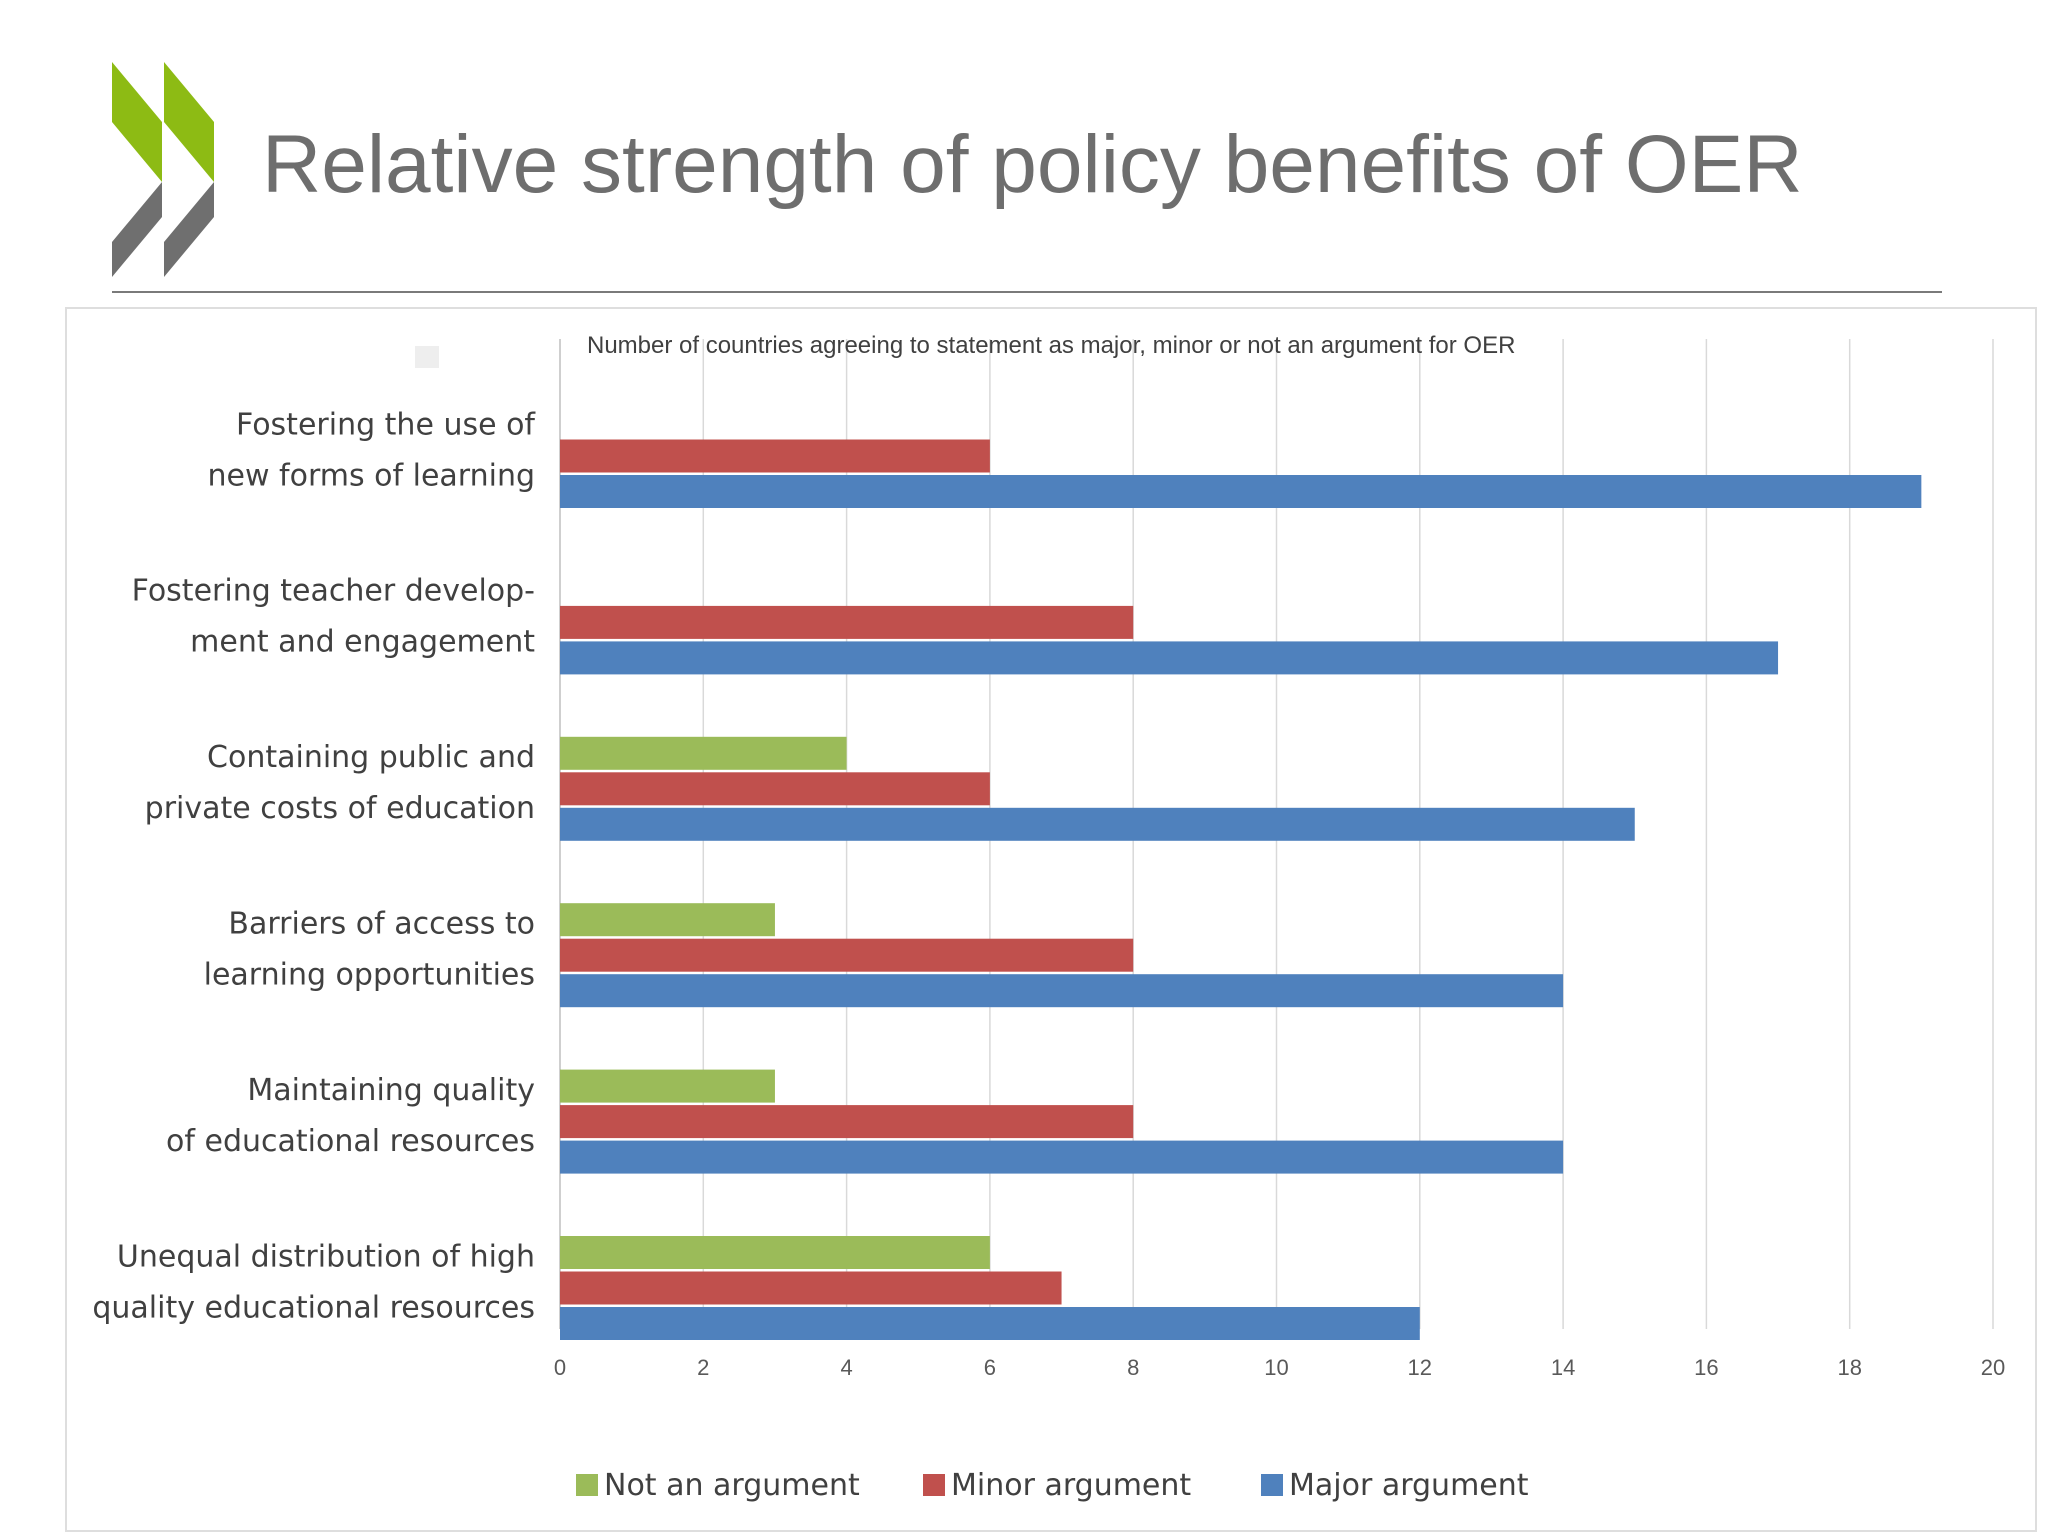  Describe the element at coordinates (1706, 1367) in the screenshot. I see `x-tick-label: 16` at that location.